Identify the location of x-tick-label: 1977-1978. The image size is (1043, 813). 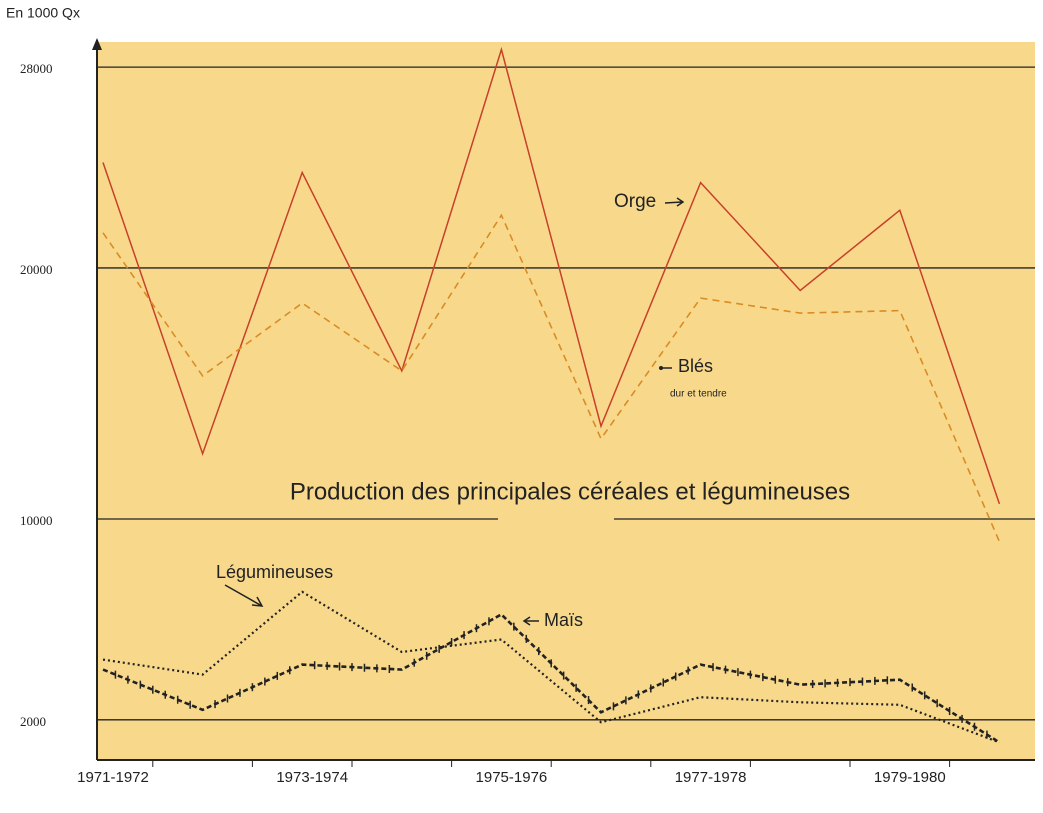
(711, 777).